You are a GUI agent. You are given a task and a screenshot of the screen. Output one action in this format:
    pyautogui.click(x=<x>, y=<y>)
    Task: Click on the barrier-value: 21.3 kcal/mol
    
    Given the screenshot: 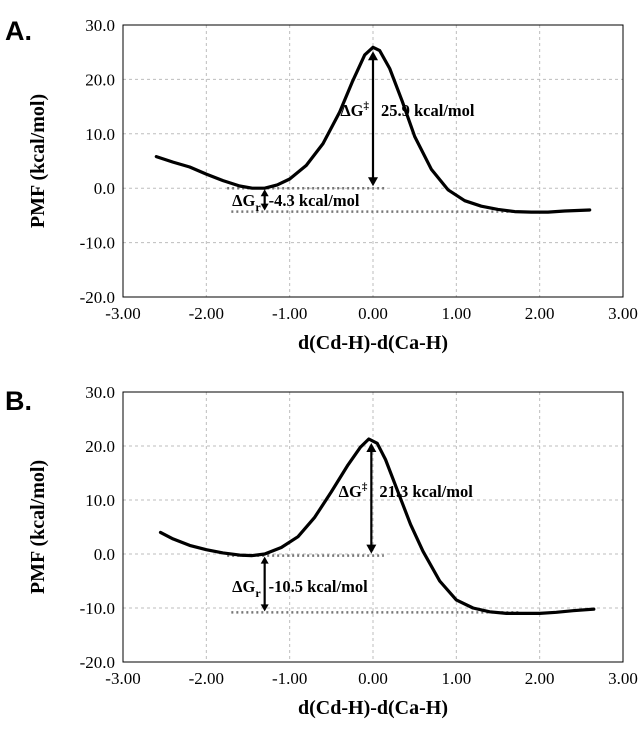 What is the action you would take?
    pyautogui.click(x=426, y=491)
    